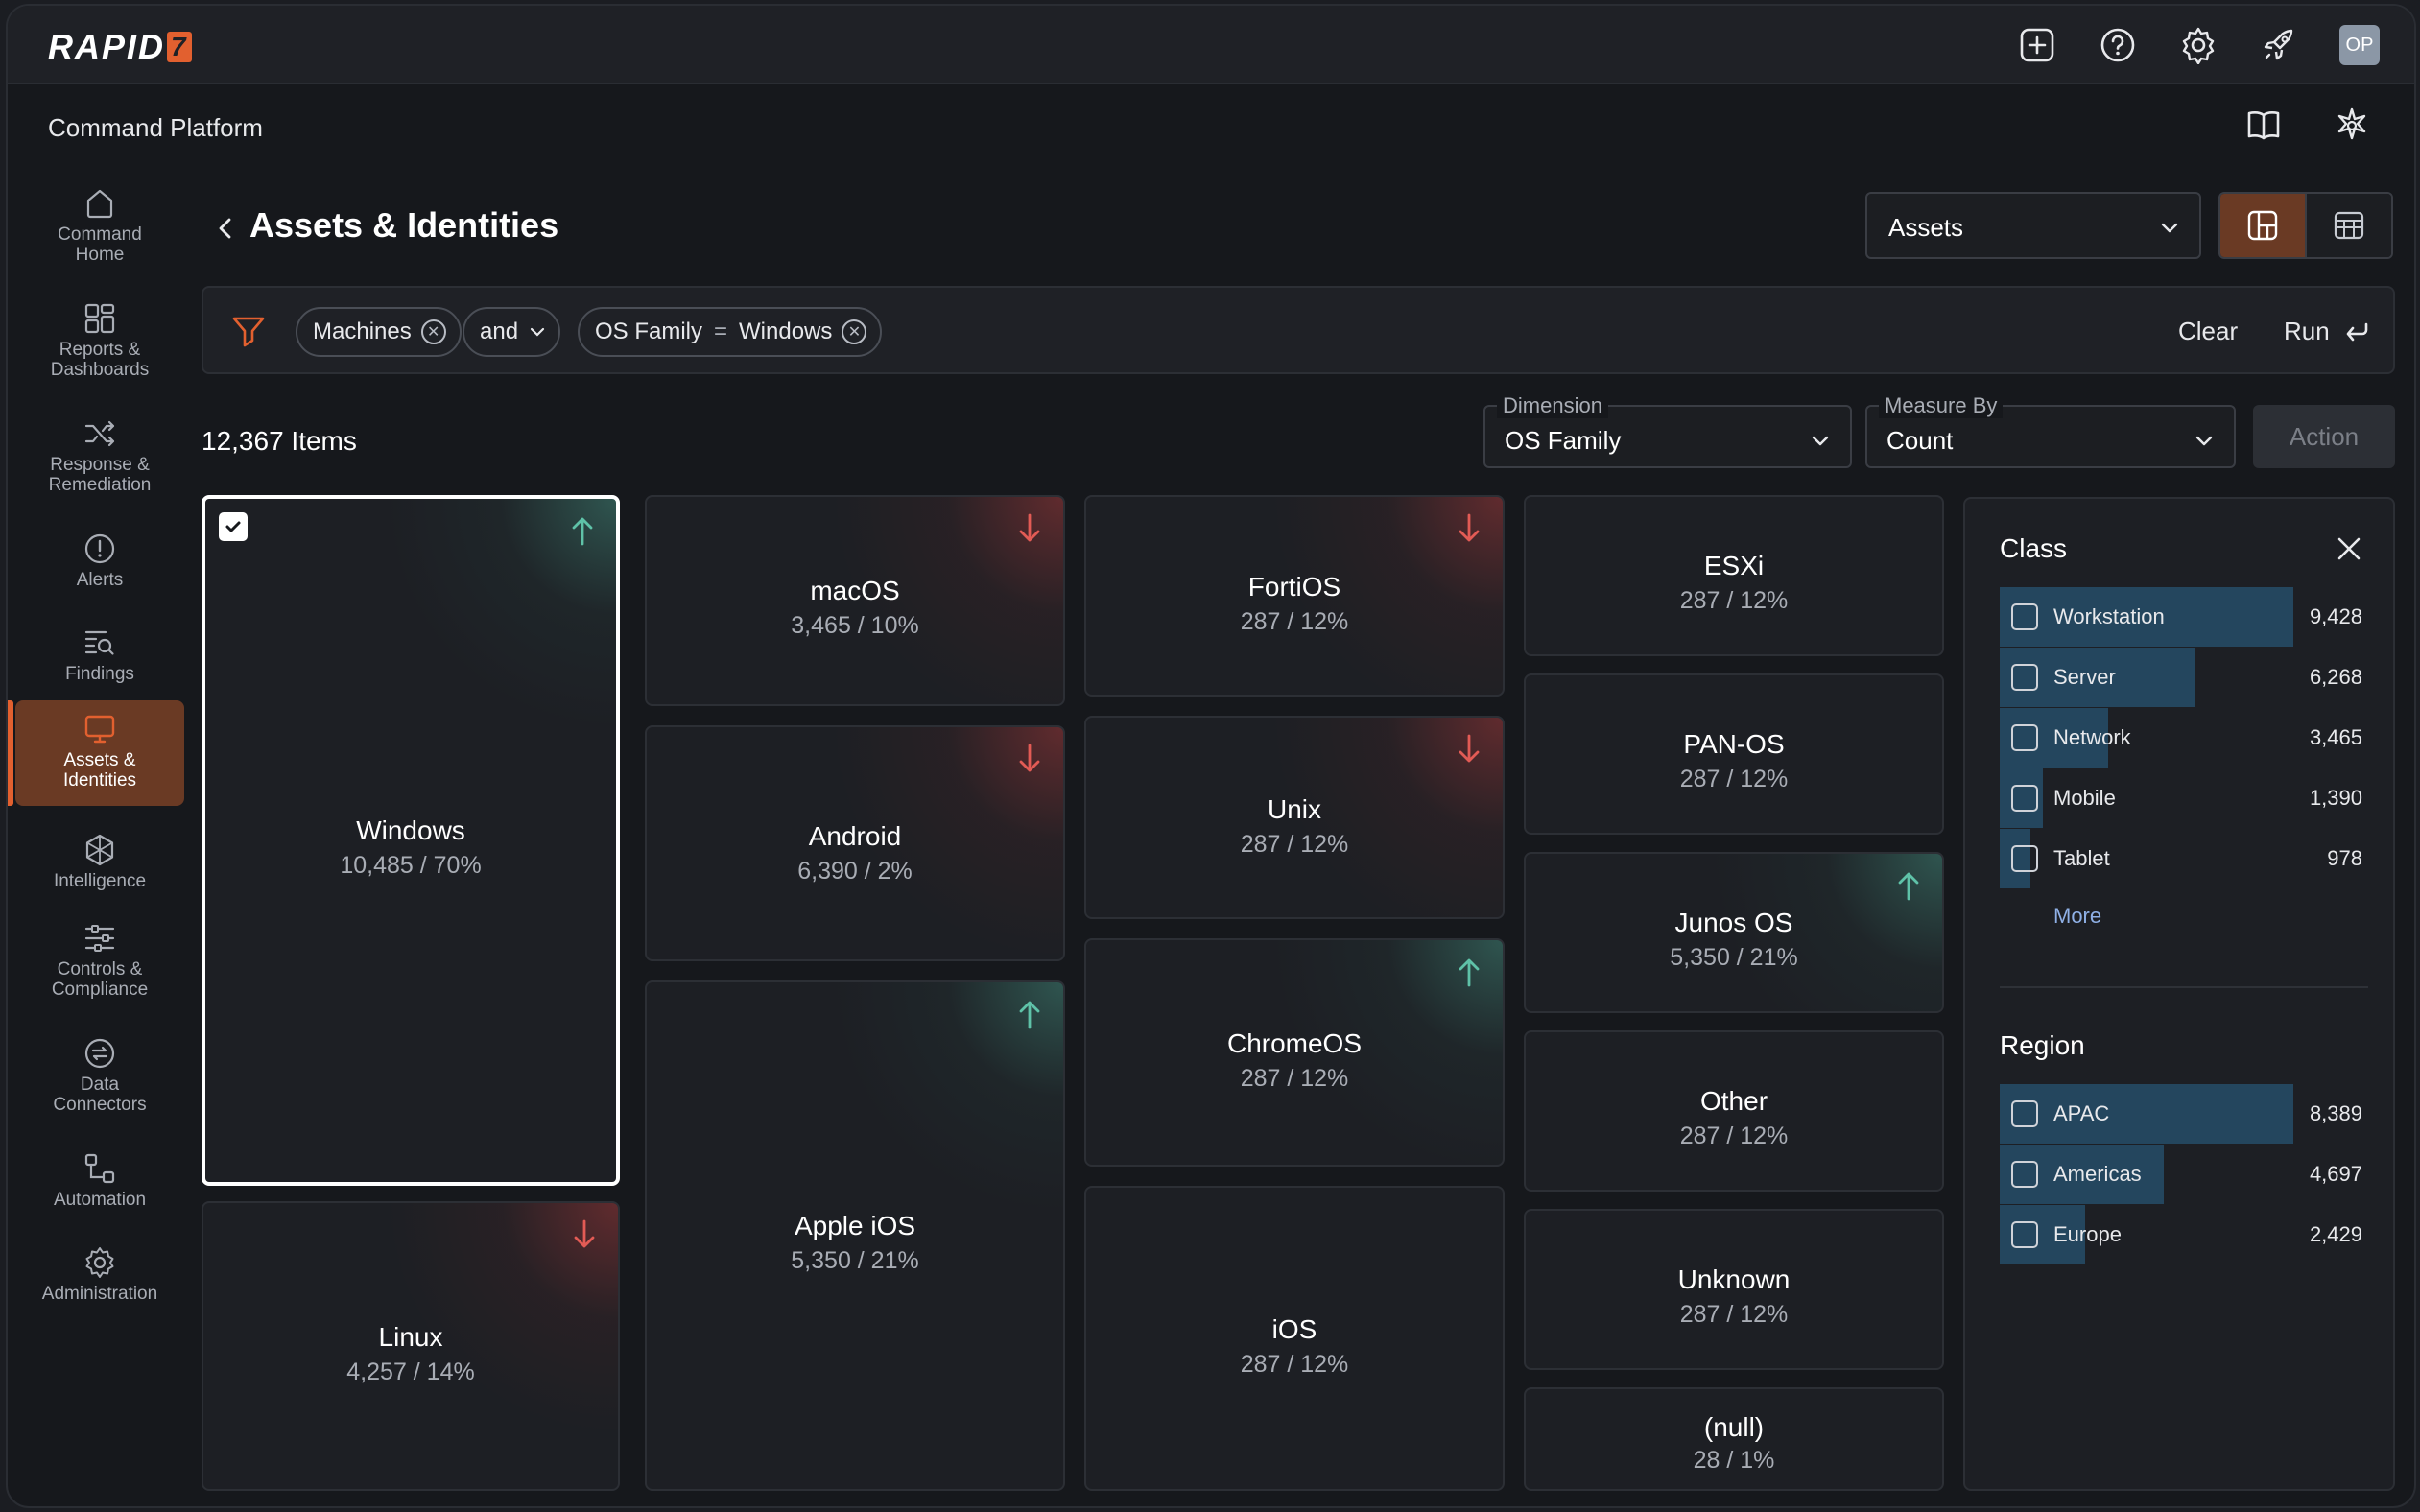 The height and width of the screenshot is (1512, 2420). Describe the element at coordinates (1295, 1338) in the screenshot. I see `treemap-tile-ios: iOS 287 / 12%` at that location.